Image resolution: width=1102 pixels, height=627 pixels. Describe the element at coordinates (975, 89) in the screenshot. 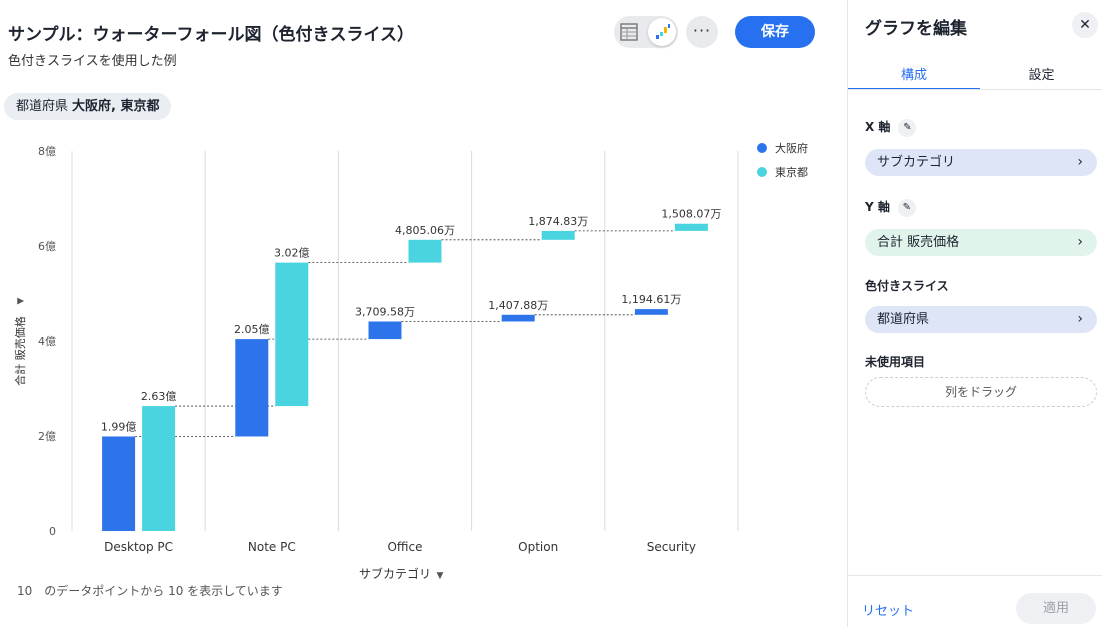

I see `tab-divider` at that location.